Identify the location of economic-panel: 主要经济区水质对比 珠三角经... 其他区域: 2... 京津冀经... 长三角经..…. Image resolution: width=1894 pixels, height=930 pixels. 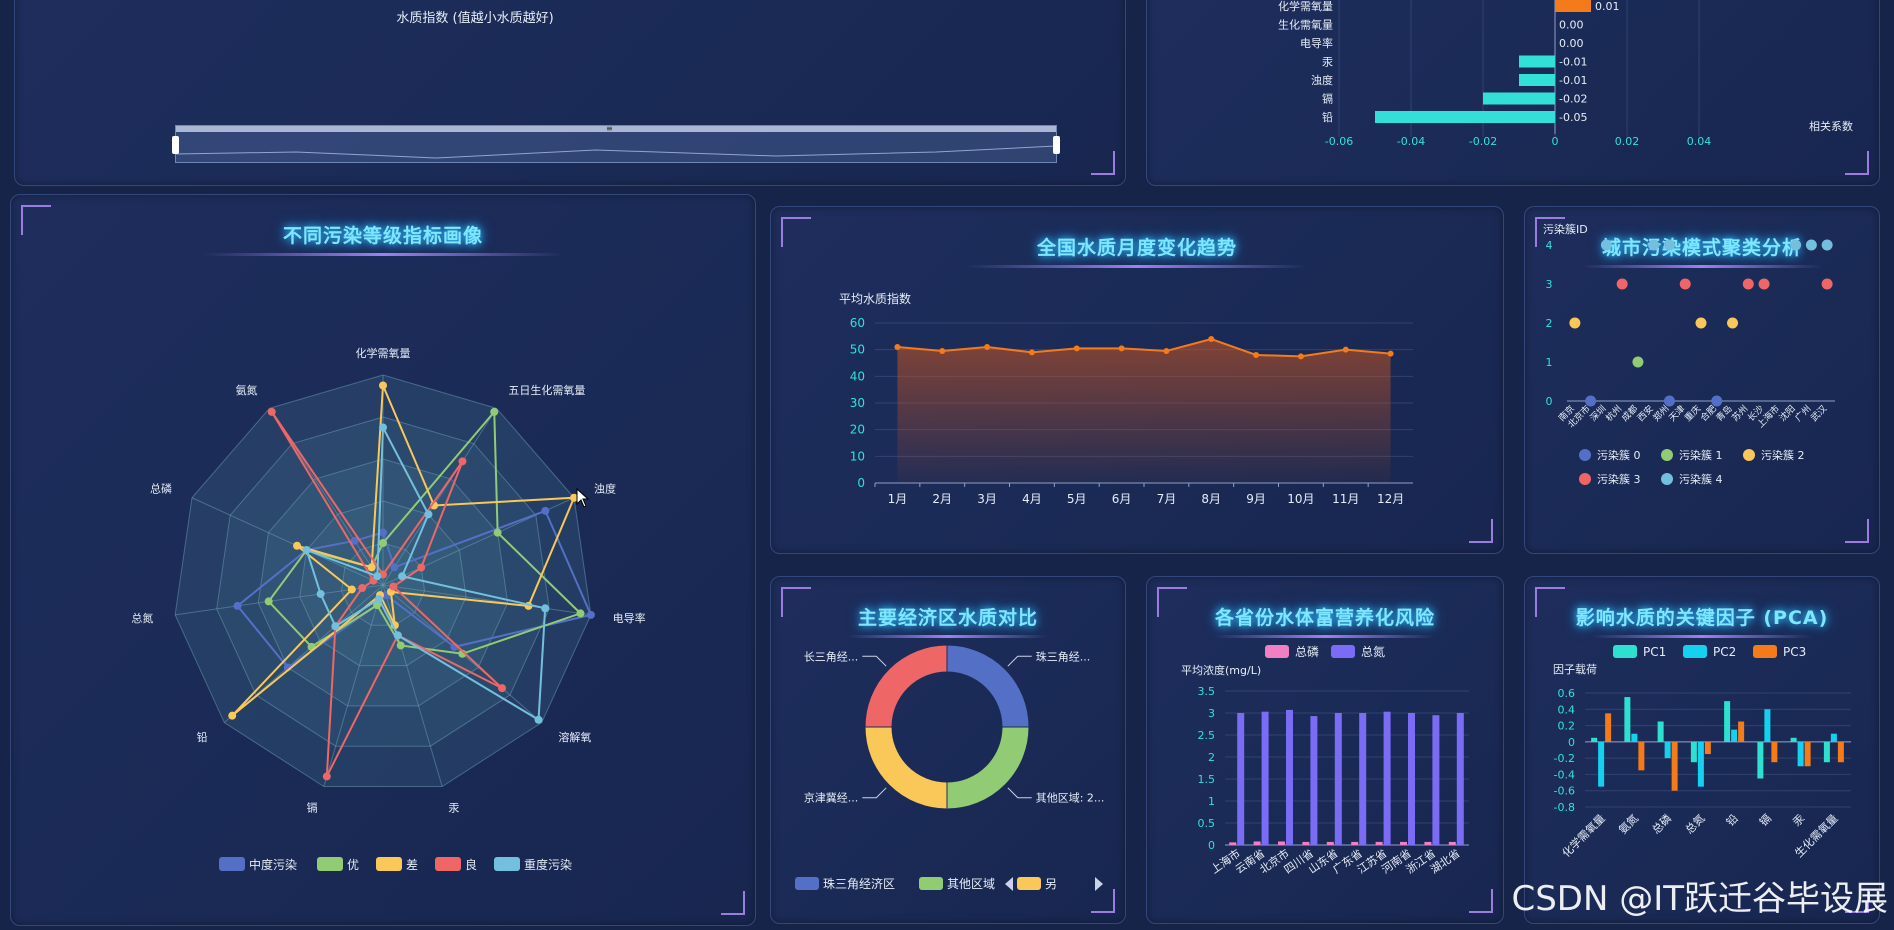
(948, 750).